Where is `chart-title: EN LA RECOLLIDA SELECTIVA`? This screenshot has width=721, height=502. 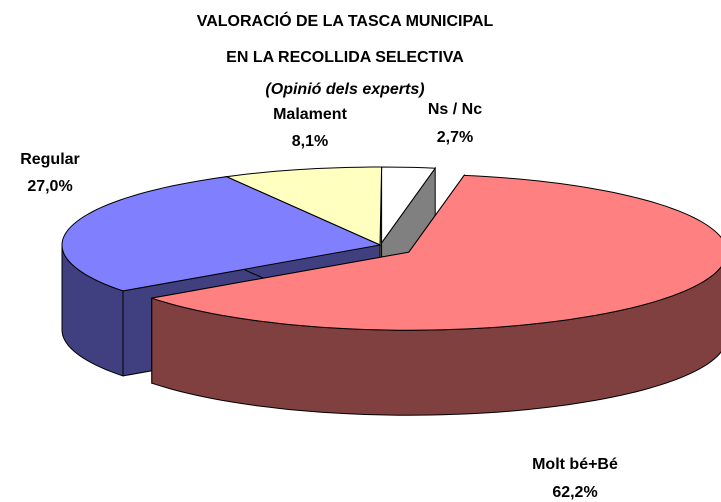
chart-title: EN LA RECOLLIDA SELECTIVA is located at coordinates (345, 57).